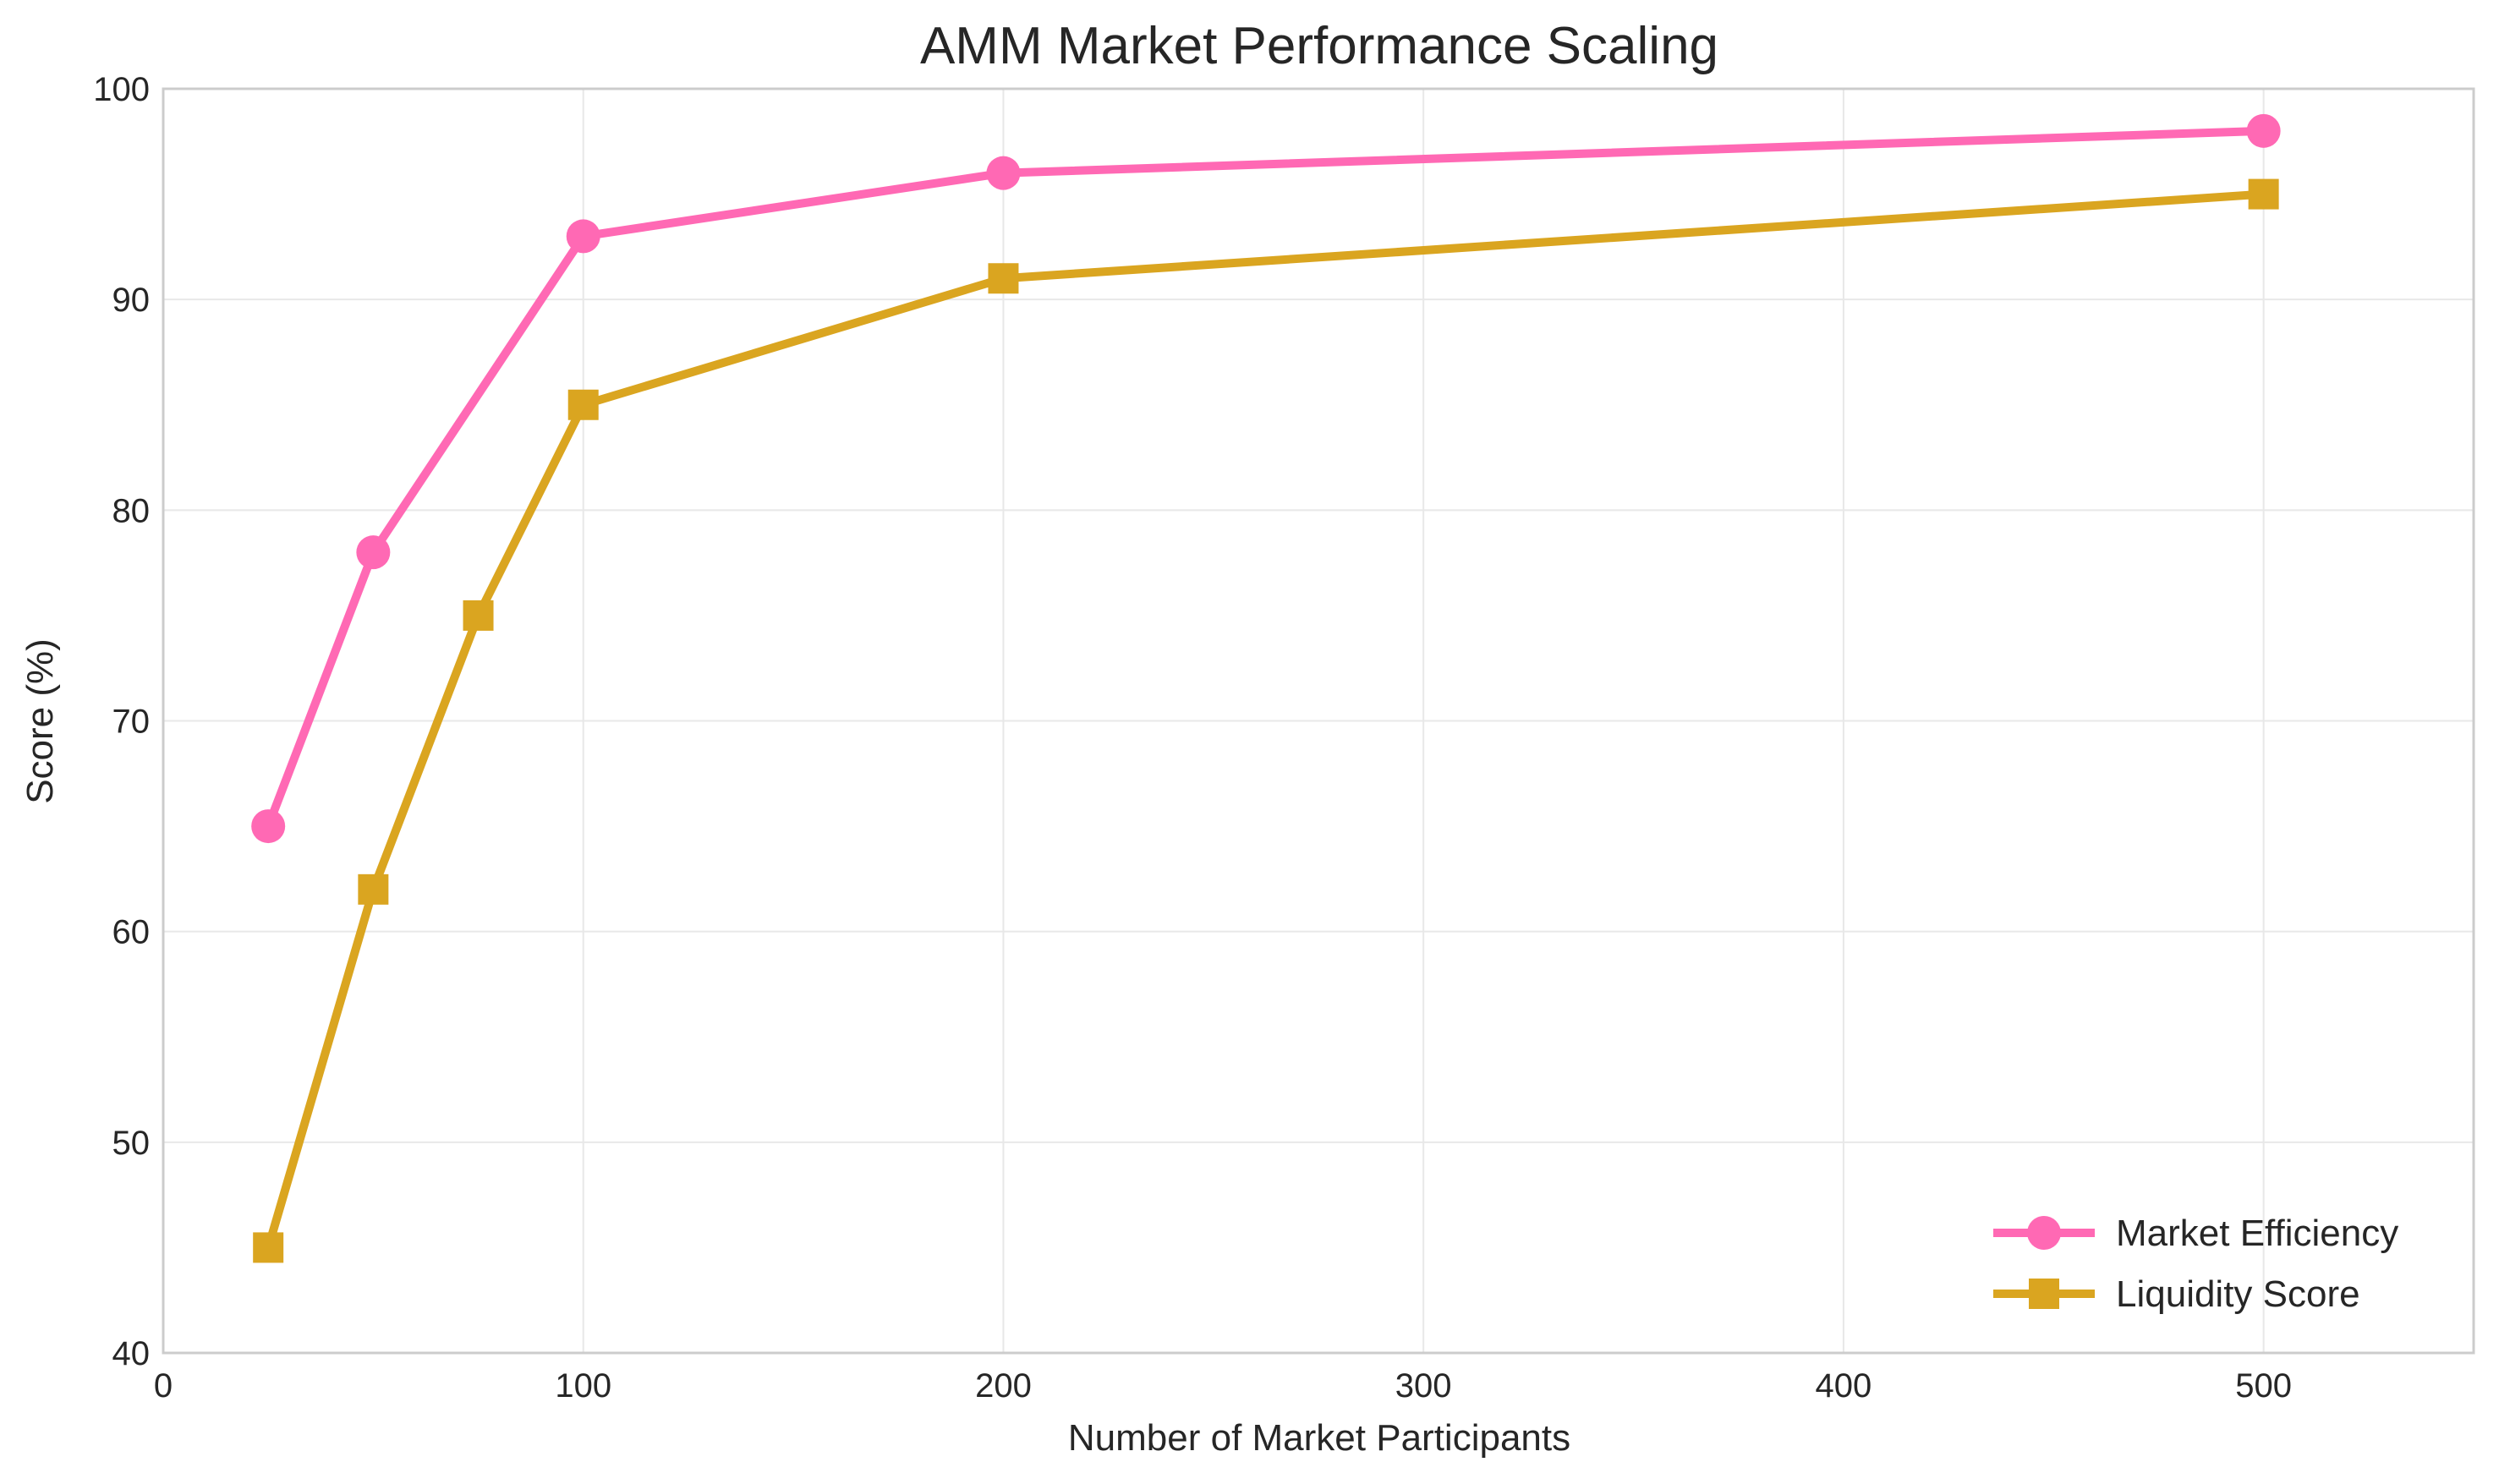 This screenshot has width=2499, height=1484. What do you see at coordinates (583, 1386) in the screenshot?
I see `x-tick-label: 100` at bounding box center [583, 1386].